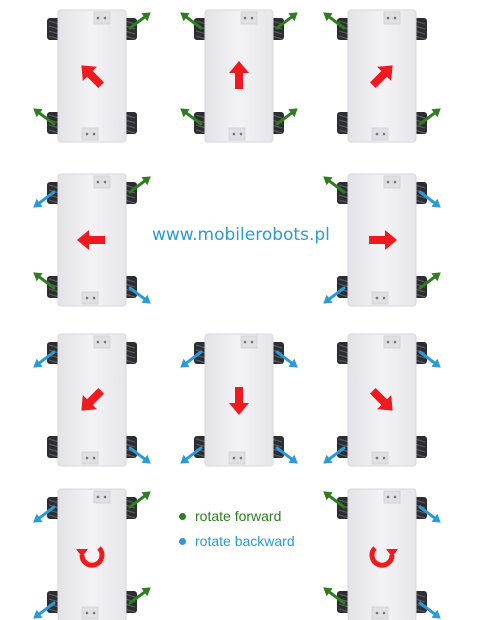  Describe the element at coordinates (182, 541) in the screenshot. I see `legend-backward-dot` at that location.